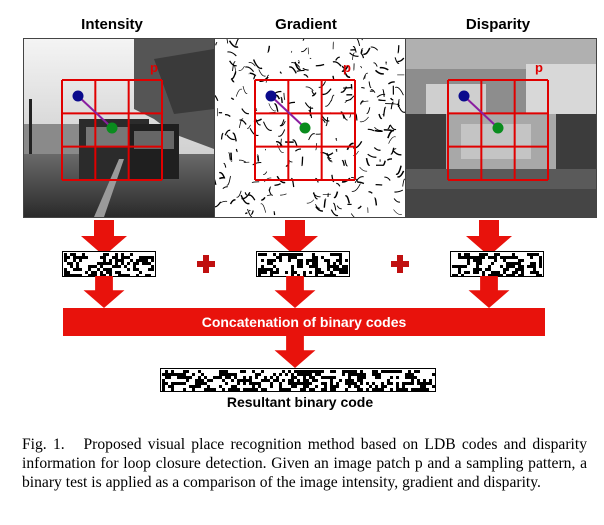  What do you see at coordinates (119, 128) in the screenshot?
I see `intensity-image` at bounding box center [119, 128].